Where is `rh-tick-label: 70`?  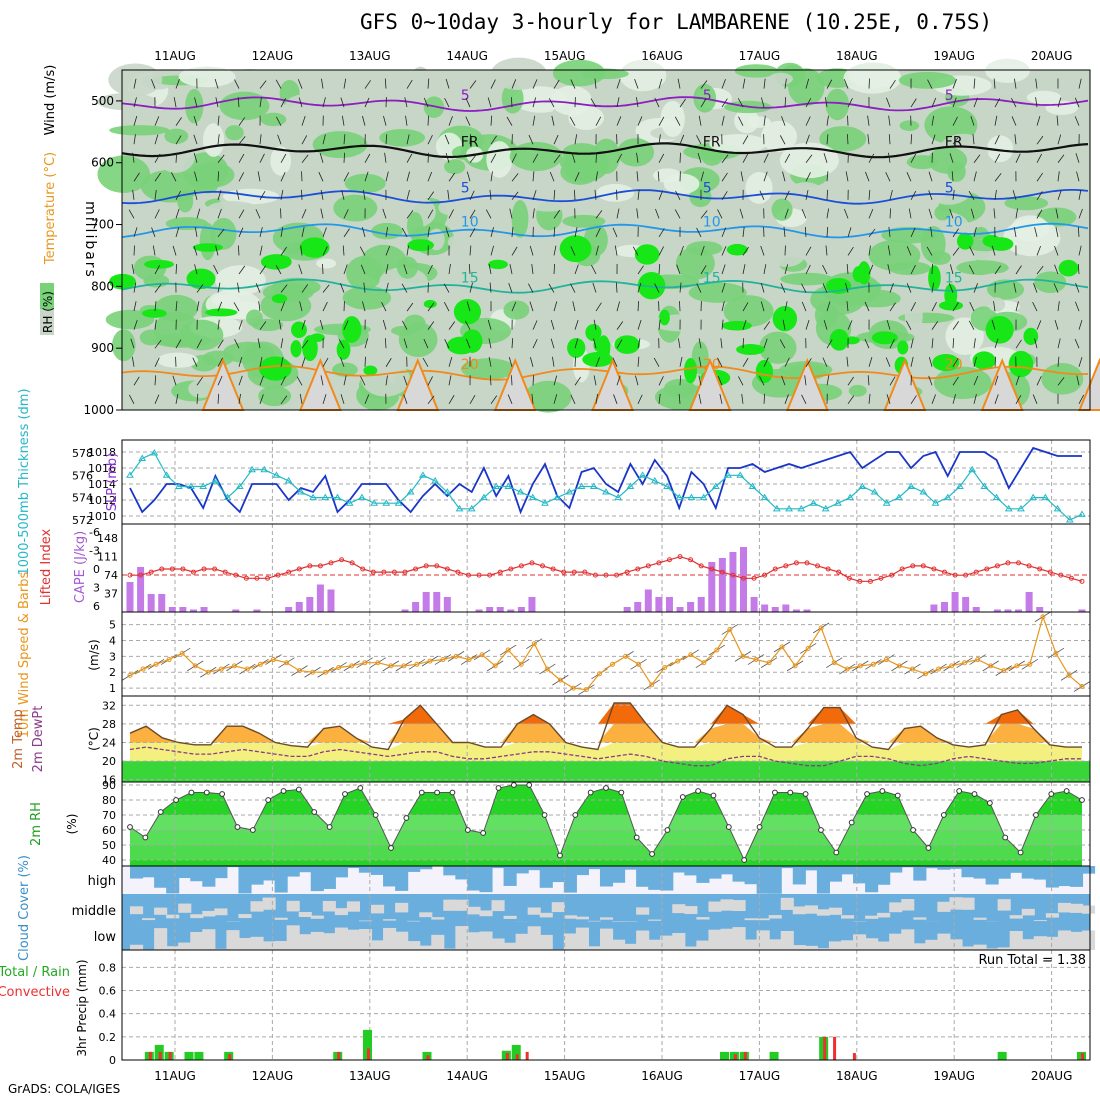
rh-tick-label: 70 is located at coordinates (109, 815).